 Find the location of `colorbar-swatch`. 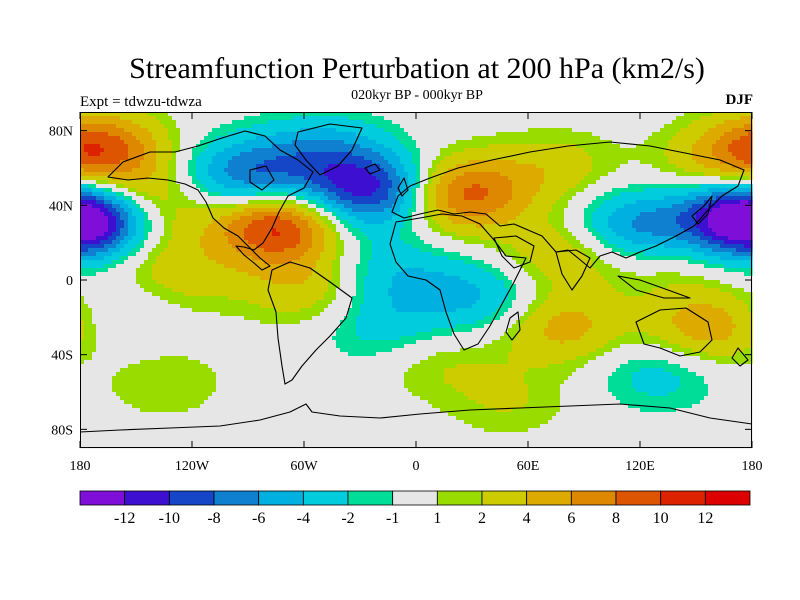

colorbar-swatch is located at coordinates (683, 498).